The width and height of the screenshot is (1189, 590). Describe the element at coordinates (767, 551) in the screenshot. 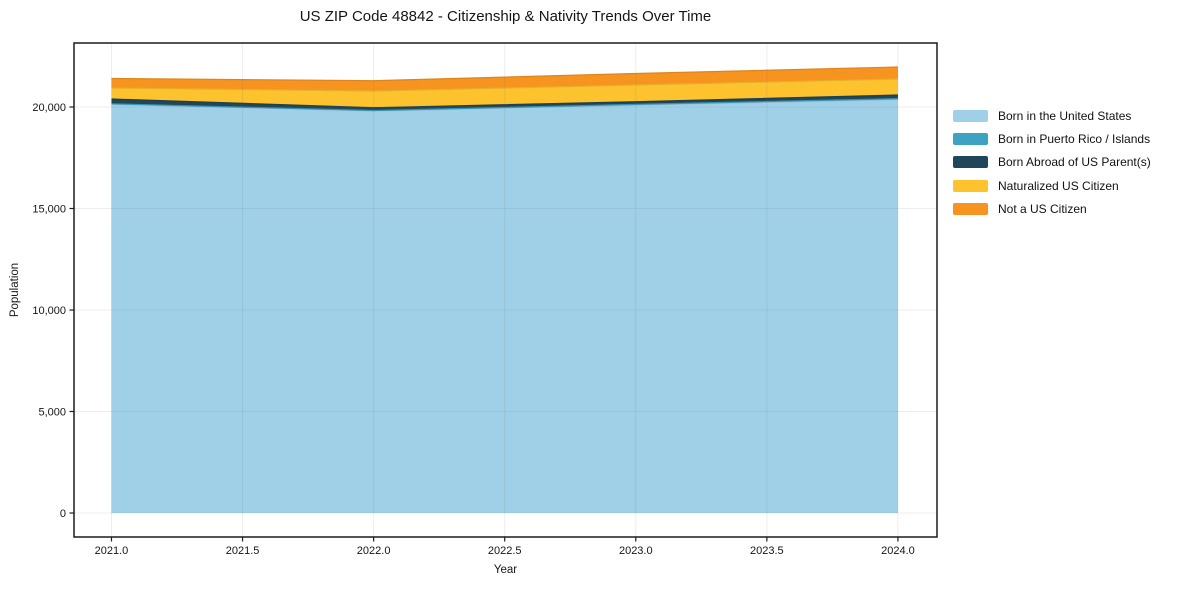

I see `x-tick-label: 2023.5` at that location.